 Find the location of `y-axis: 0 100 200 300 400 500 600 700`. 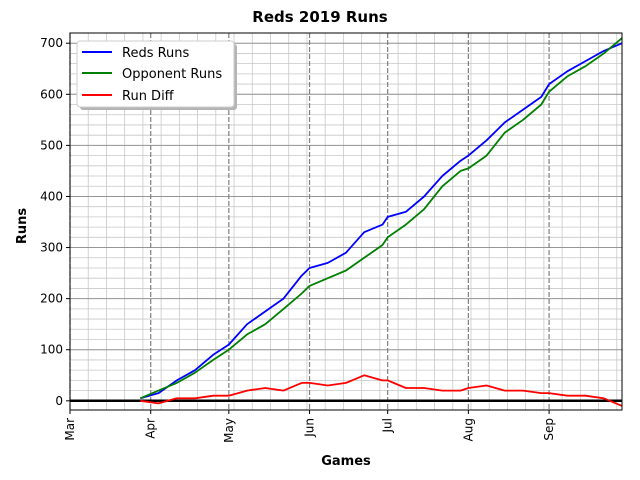

y-axis: 0 100 200 300 400 500 600 700 is located at coordinates (55, 222).